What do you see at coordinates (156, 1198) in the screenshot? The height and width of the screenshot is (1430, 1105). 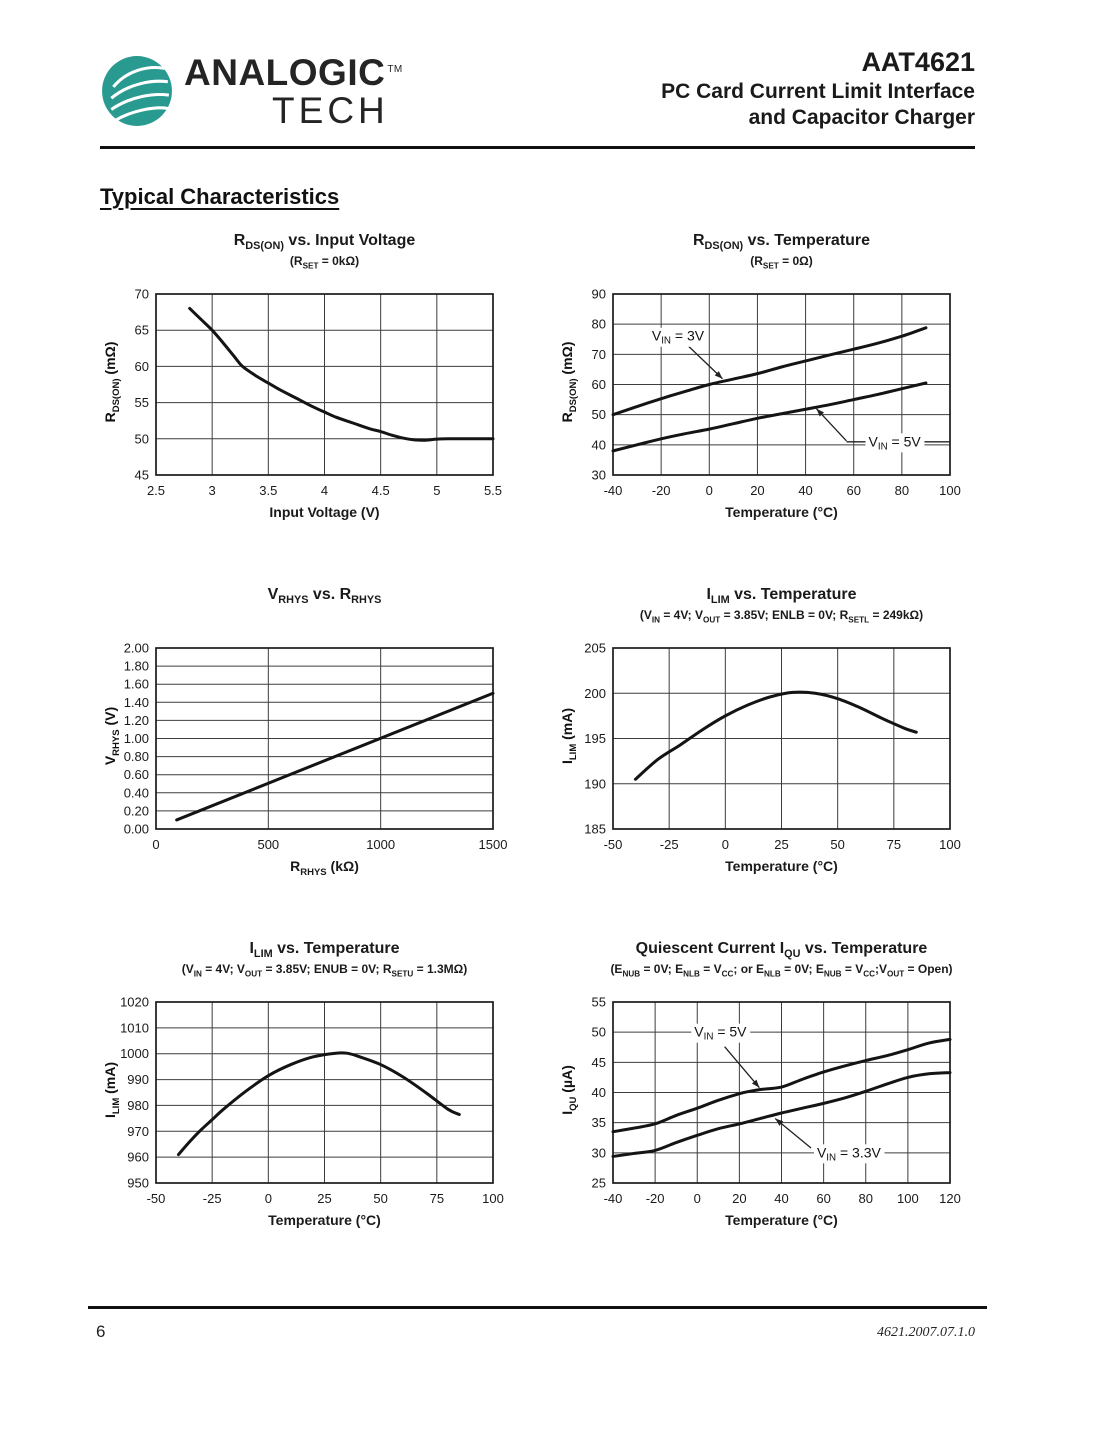 I see `x-tick-label: -50` at bounding box center [156, 1198].